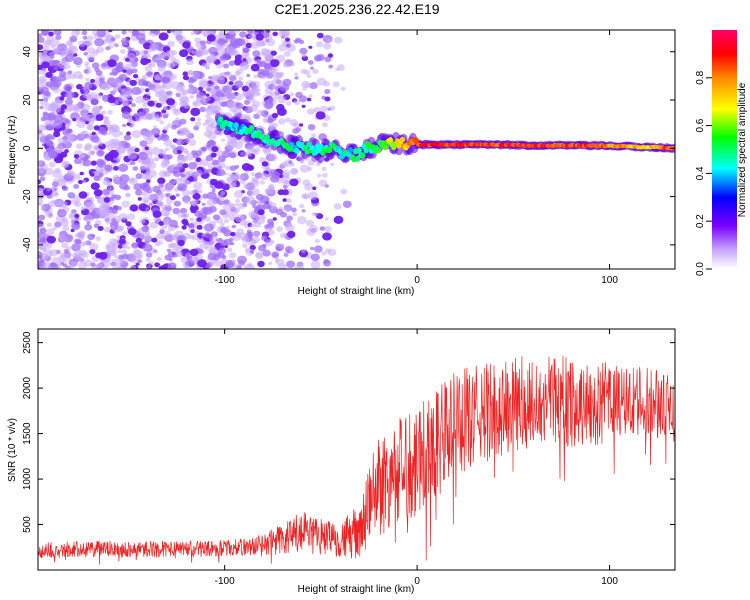 This screenshot has height=600, width=750. What do you see at coordinates (12, 450) in the screenshot?
I see `snr-y-label: SNR (10 * v/v)` at bounding box center [12, 450].